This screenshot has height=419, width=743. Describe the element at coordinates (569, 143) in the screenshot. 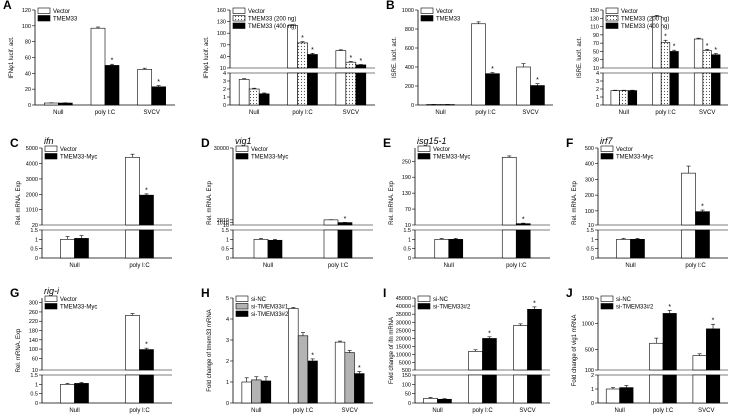

I see `panel-letter: F` at that location.